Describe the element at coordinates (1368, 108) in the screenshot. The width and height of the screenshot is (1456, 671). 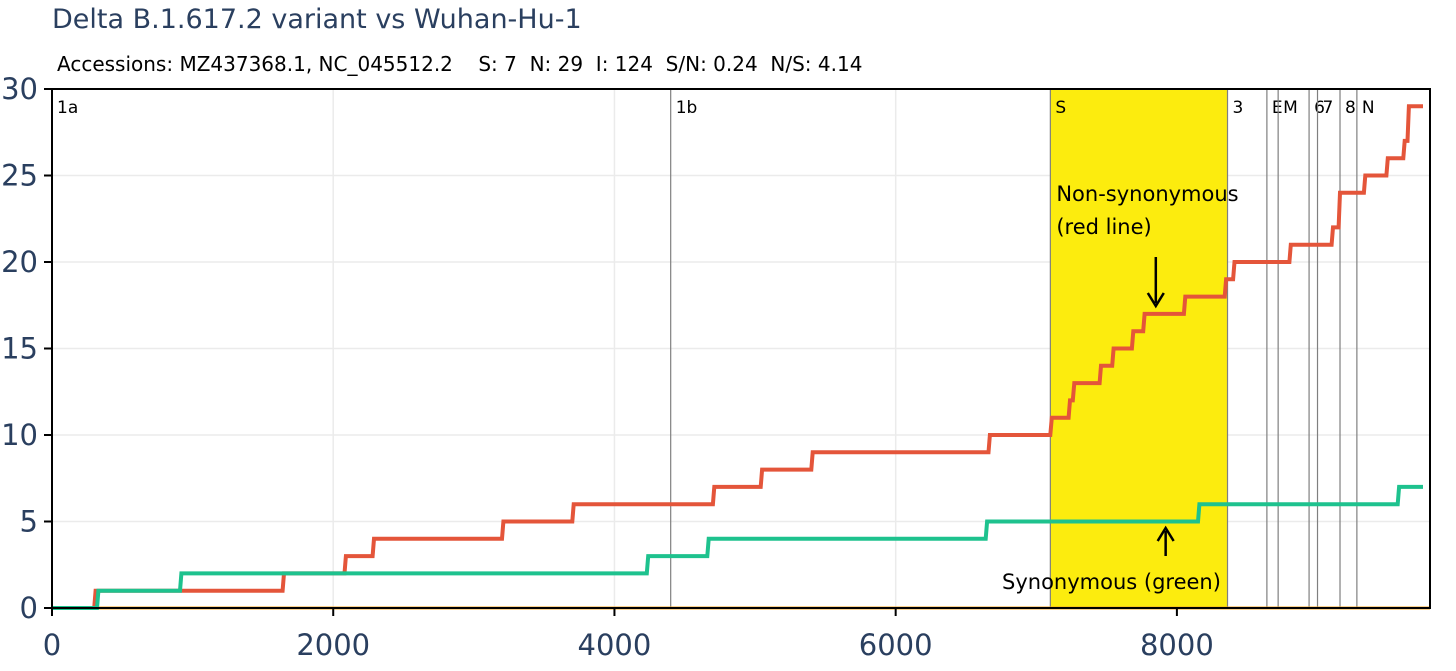
I see `gene-label: N` at that location.